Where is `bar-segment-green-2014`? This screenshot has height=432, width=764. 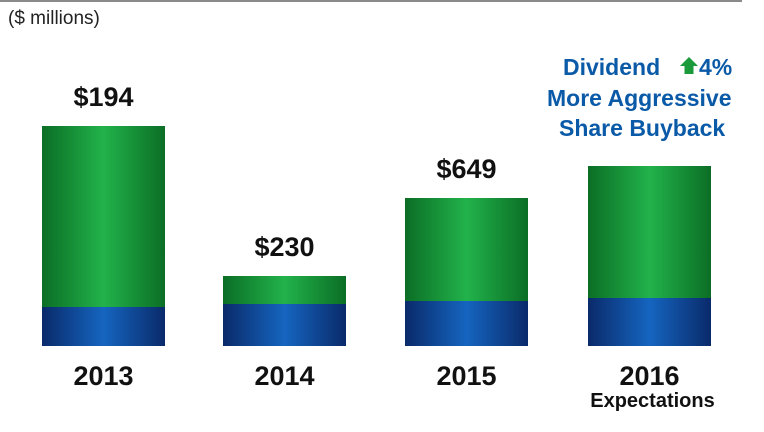
bar-segment-green-2014 is located at coordinates (284, 290).